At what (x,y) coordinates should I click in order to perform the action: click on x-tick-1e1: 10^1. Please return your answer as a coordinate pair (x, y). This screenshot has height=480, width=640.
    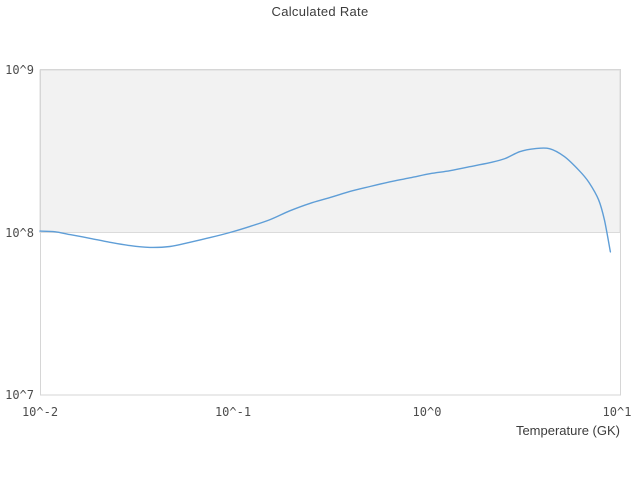
    Looking at the image, I should click on (617, 412).